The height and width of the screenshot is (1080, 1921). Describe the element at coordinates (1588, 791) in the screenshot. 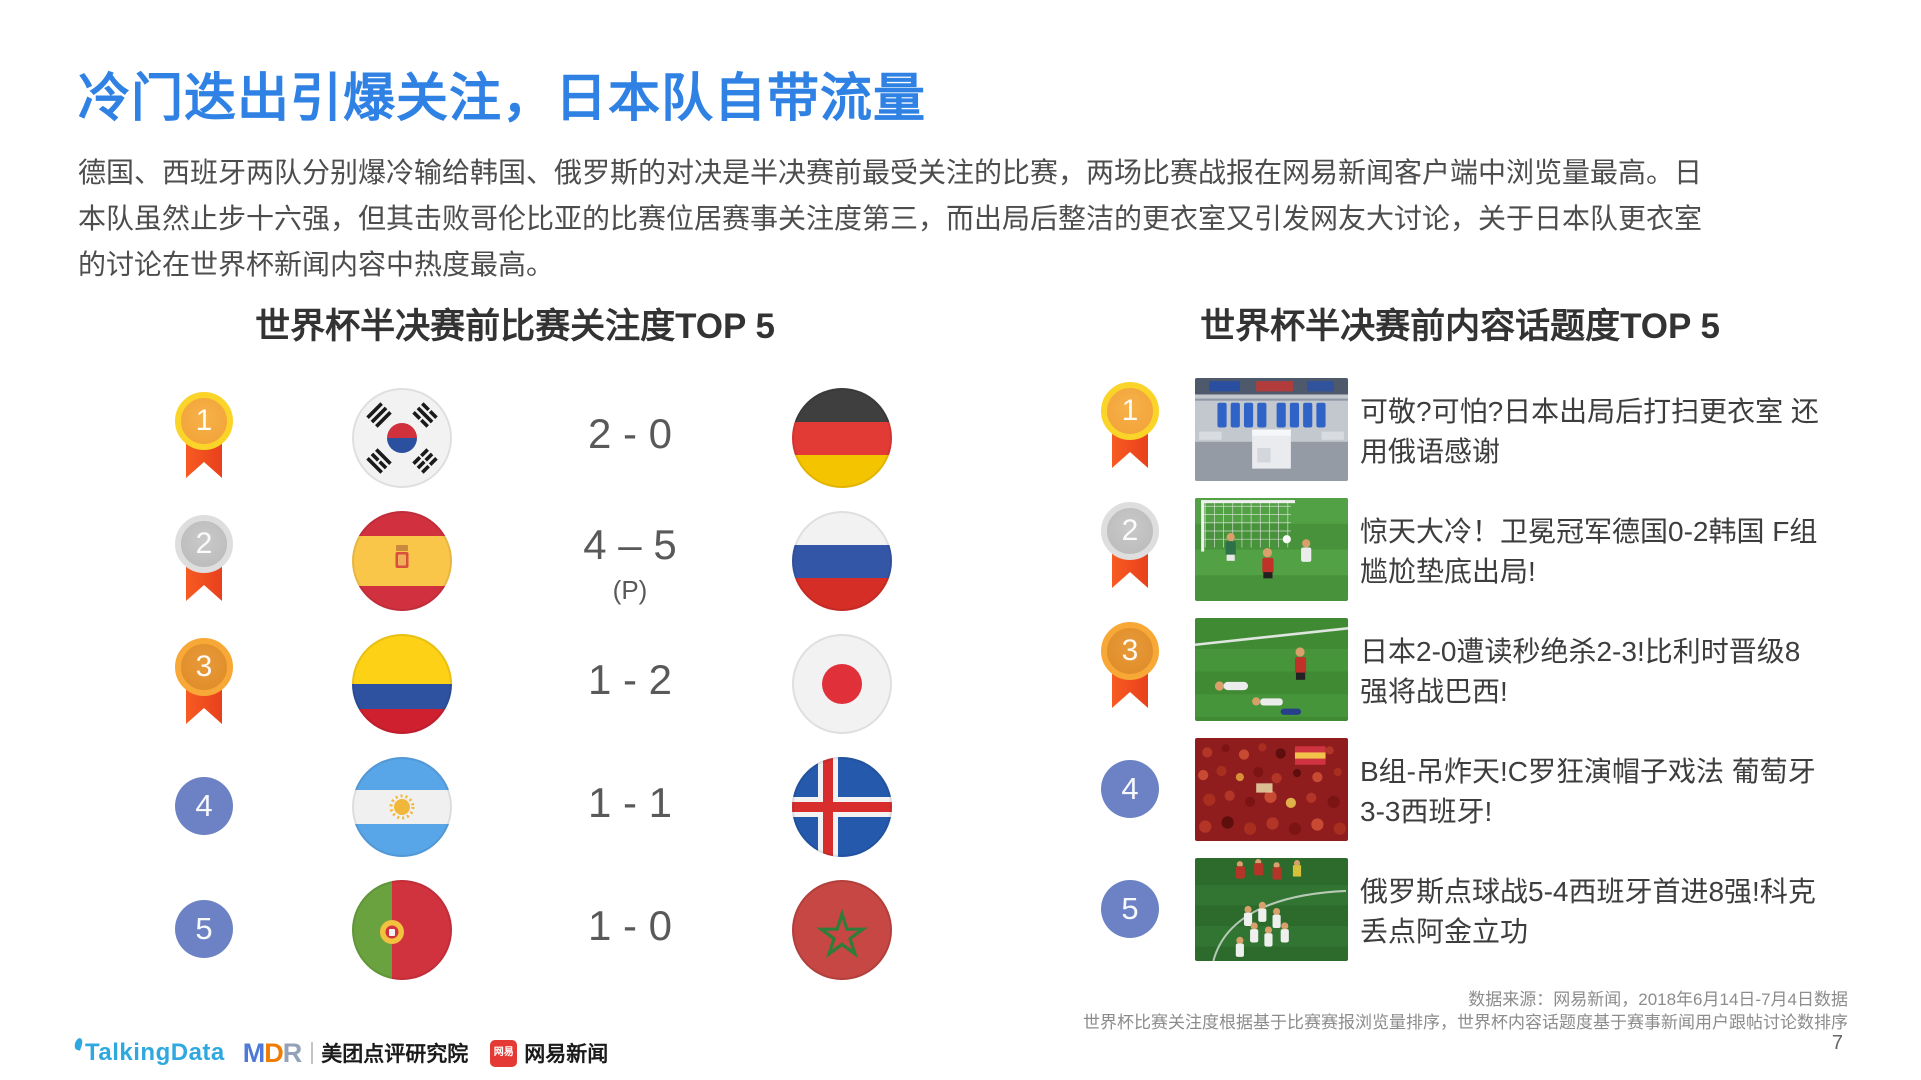

I see `news-headline: B组-吊炸天!C罗狂演帽子戏法 葡萄牙 3-3西班牙!` at that location.